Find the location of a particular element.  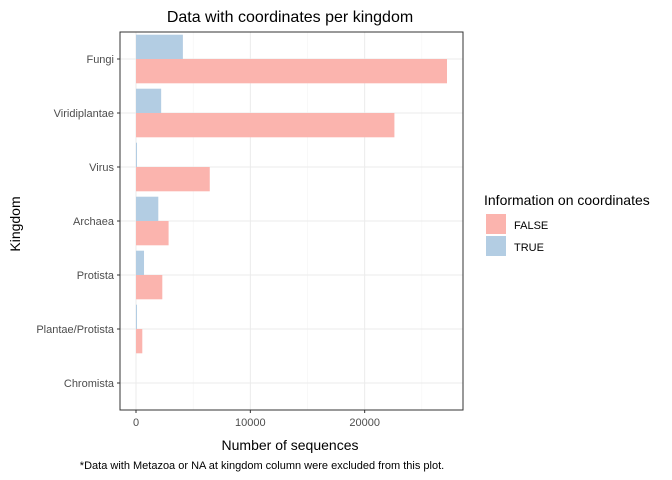

bar-false-protista is located at coordinates (149, 287).